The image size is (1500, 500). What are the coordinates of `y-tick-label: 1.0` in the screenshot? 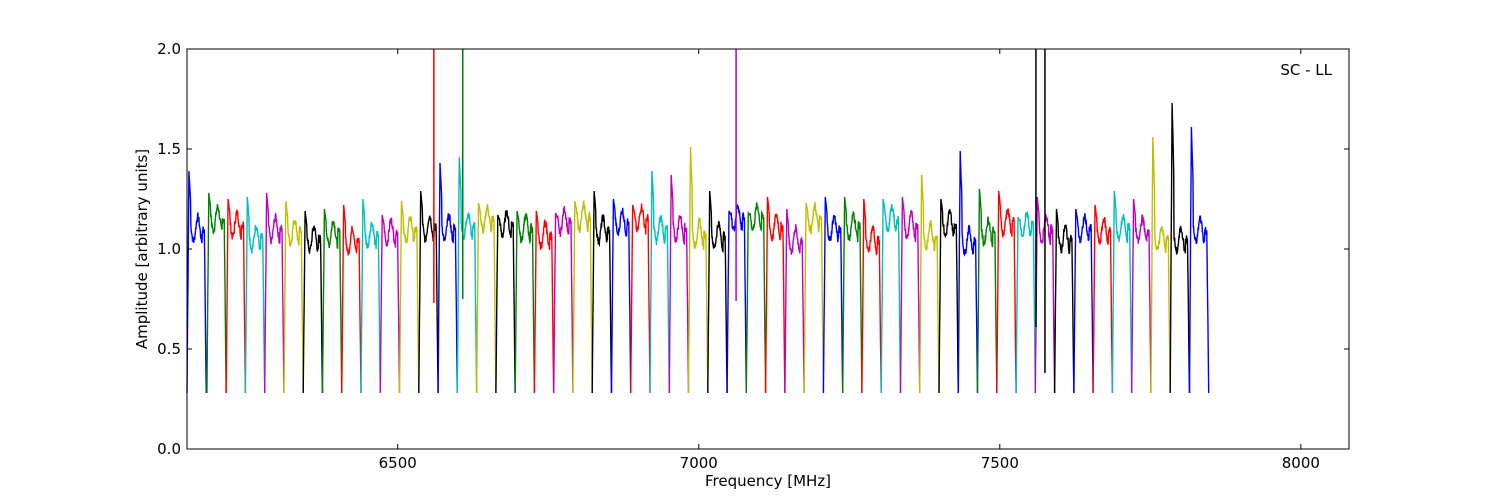 It's located at (169, 249).